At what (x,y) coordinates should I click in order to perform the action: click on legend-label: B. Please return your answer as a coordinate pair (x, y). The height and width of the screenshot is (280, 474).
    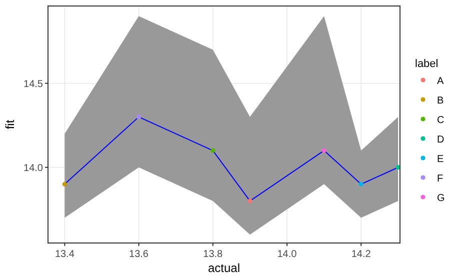
    Looking at the image, I should click on (440, 101).